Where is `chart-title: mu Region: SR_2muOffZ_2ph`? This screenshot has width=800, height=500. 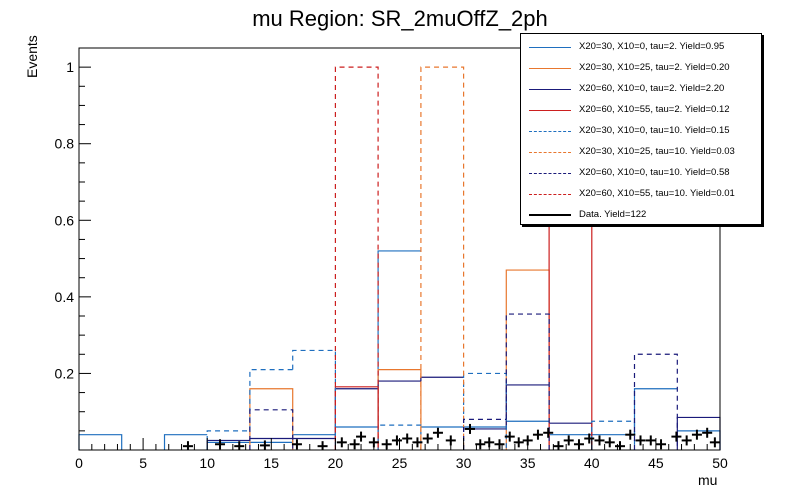 chart-title: mu Region: SR_2muOffZ_2ph is located at coordinates (400, 18).